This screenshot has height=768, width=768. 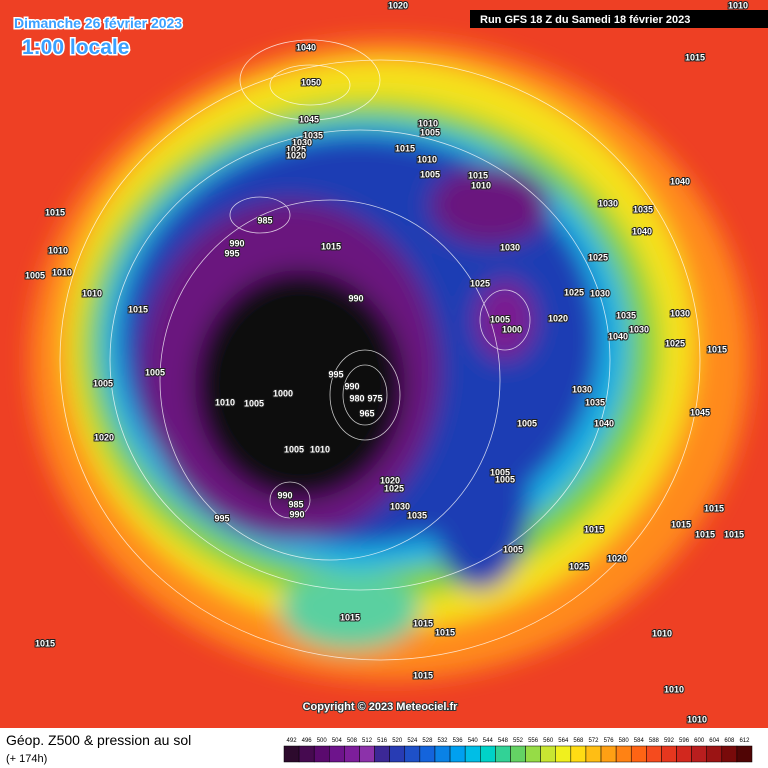 What do you see at coordinates (374, 398) in the screenshot?
I see `isobar-label: 975` at bounding box center [374, 398].